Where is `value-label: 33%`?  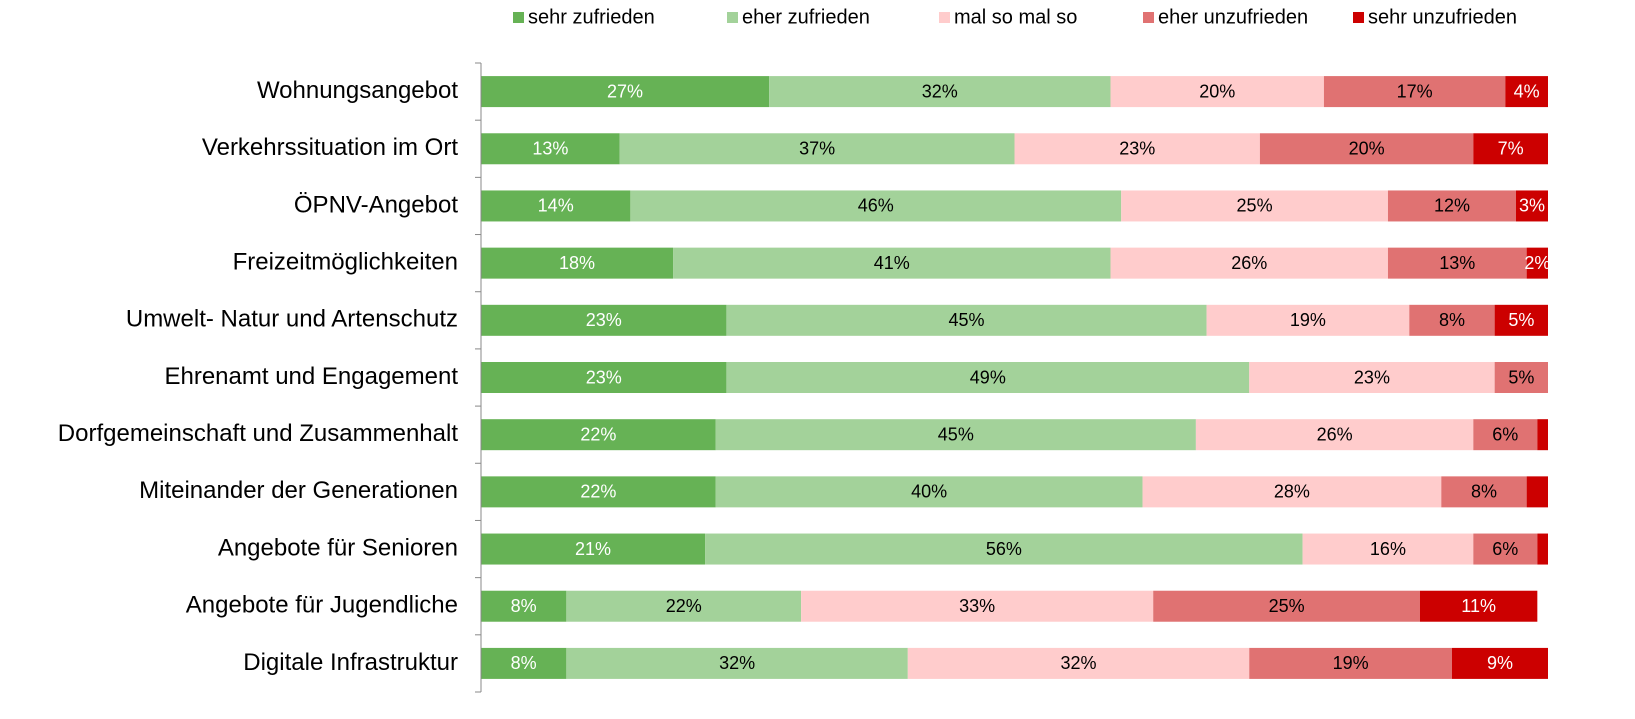 value-label: 33% is located at coordinates (977, 606).